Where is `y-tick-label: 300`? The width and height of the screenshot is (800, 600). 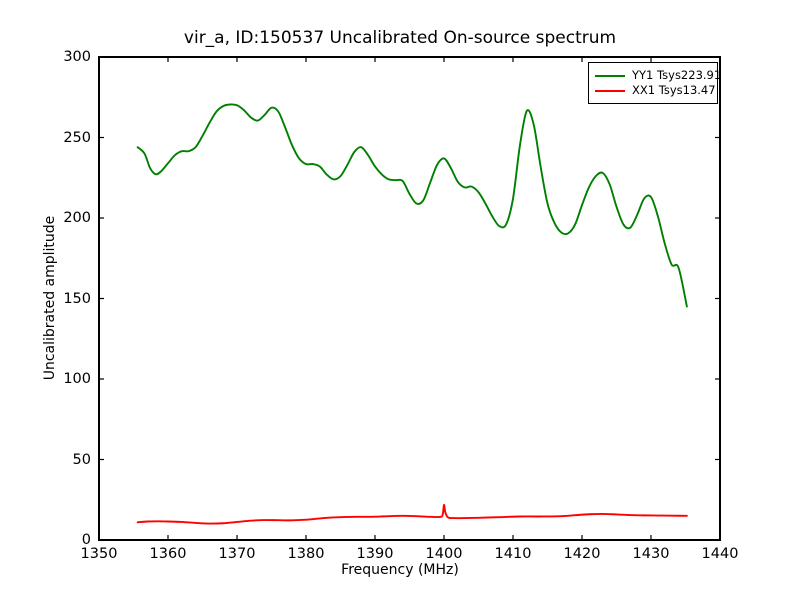
y-tick-label: 300 is located at coordinates (77, 57).